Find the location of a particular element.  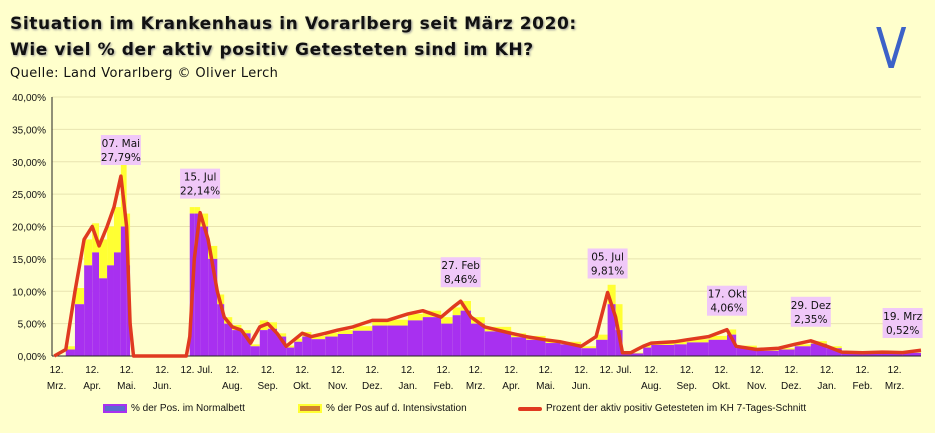

source-credit: Quelle: Land Vorarlberg © Oliver Lerch is located at coordinates (144, 73).